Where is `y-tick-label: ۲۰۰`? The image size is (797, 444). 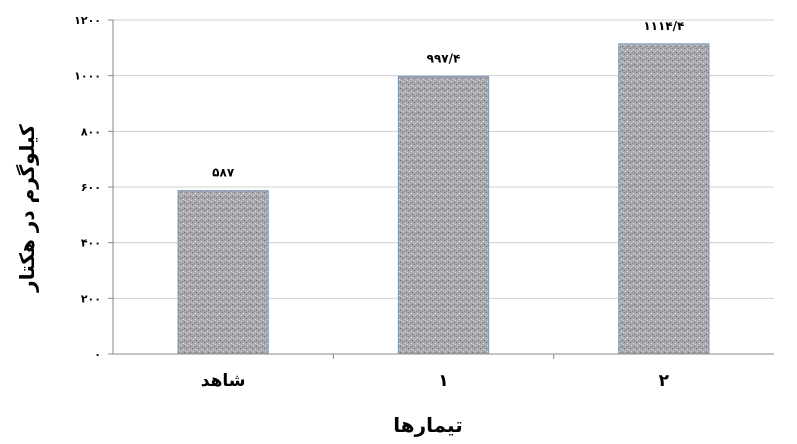 y-tick-label: ۲۰۰ is located at coordinates (91, 298).